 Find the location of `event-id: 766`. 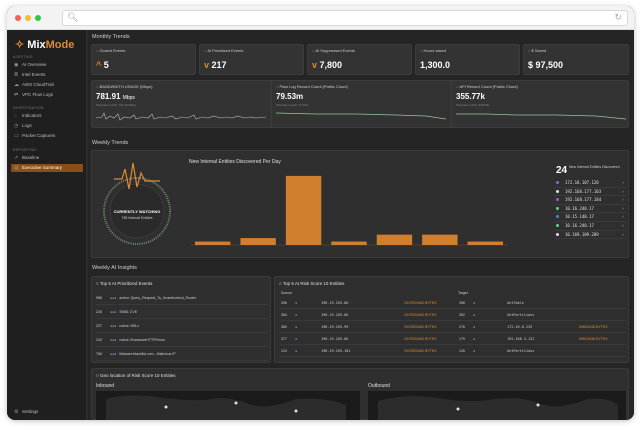

event-id: 766 is located at coordinates (99, 354).